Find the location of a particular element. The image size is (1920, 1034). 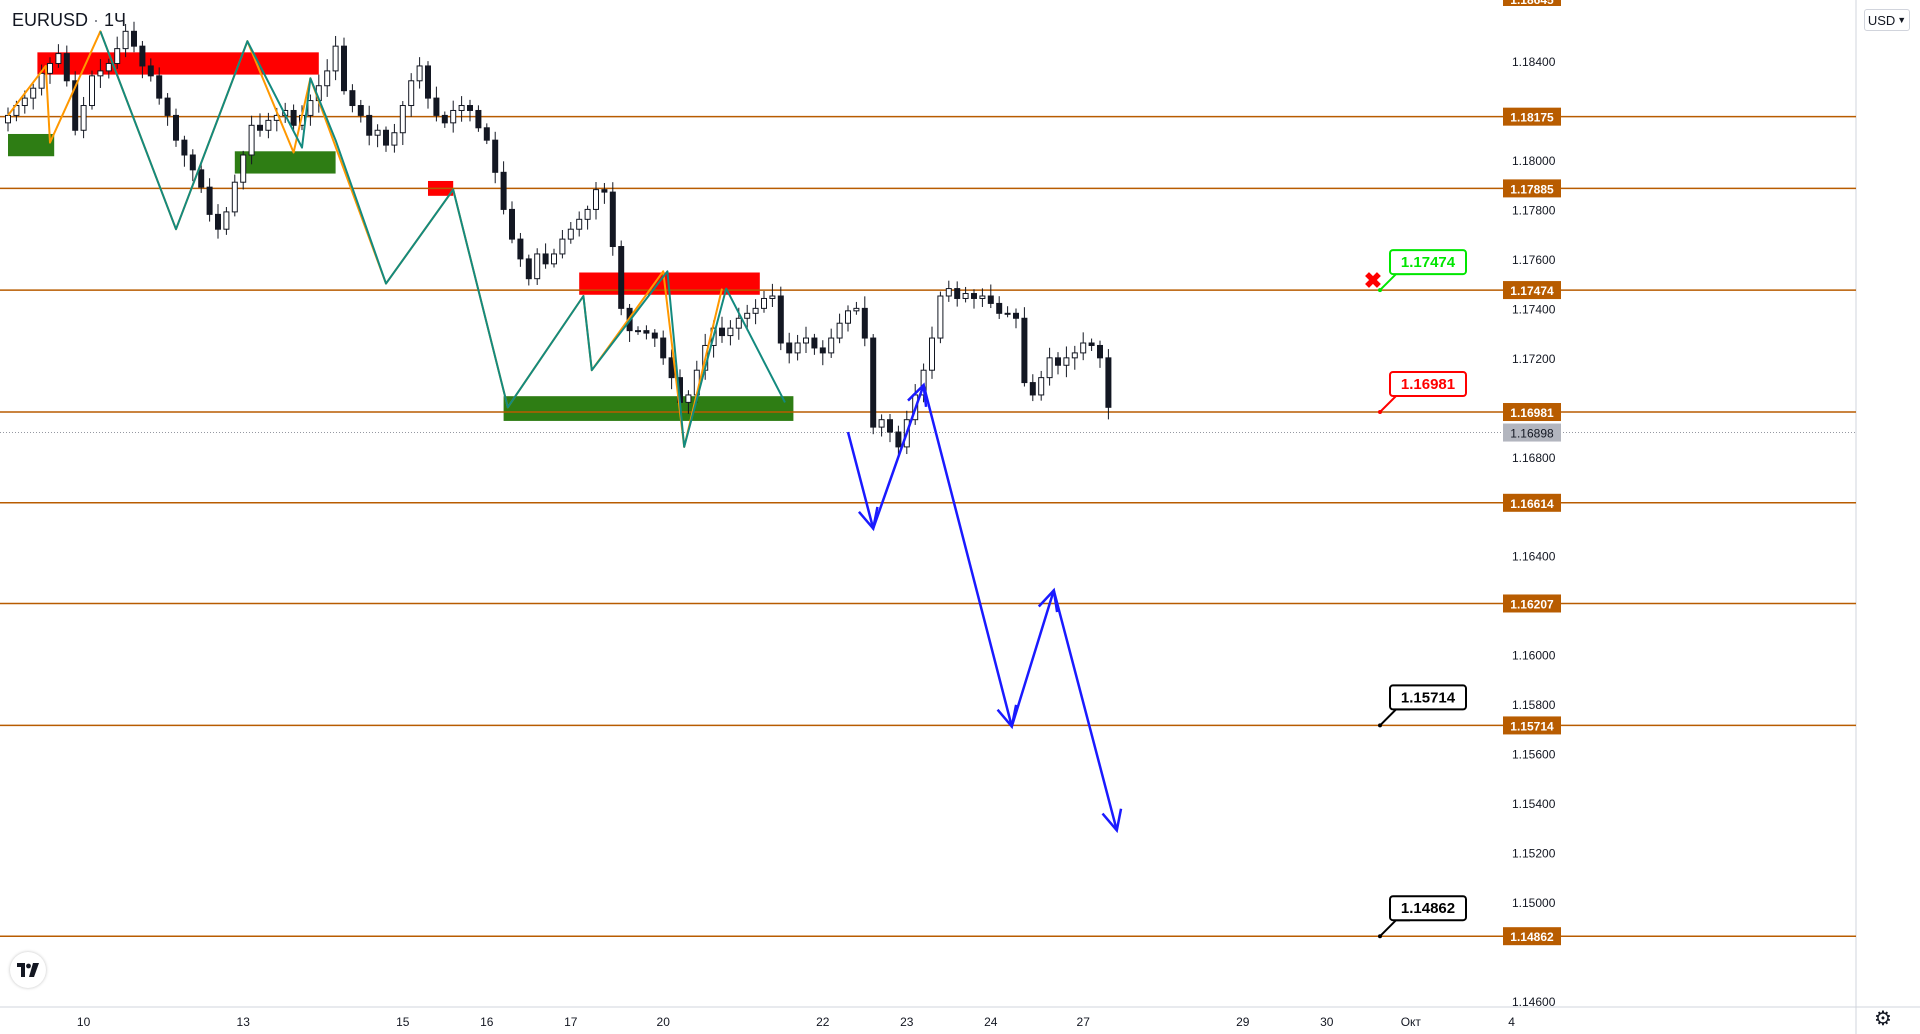

tradingview-logo-icon is located at coordinates (28, 970).